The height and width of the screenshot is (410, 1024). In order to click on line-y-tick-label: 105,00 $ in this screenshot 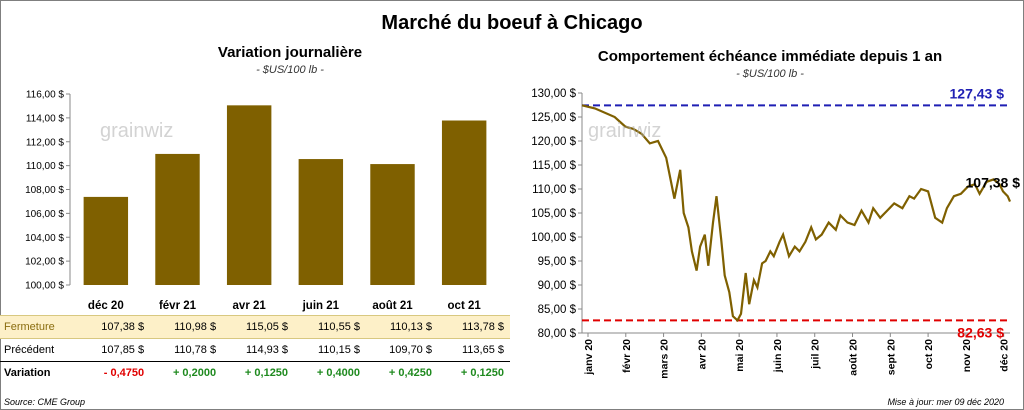, I will do `click(553, 214)`.